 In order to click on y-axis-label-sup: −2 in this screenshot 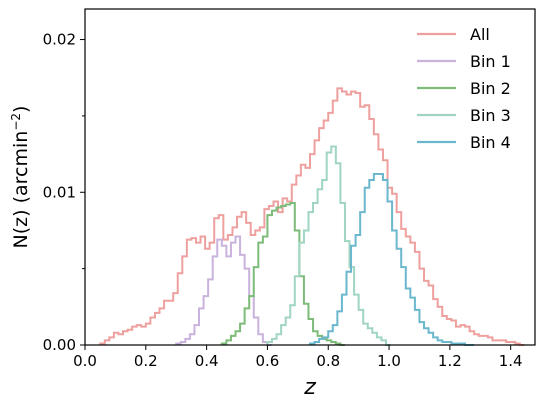, I will do `click(16, 122)`.